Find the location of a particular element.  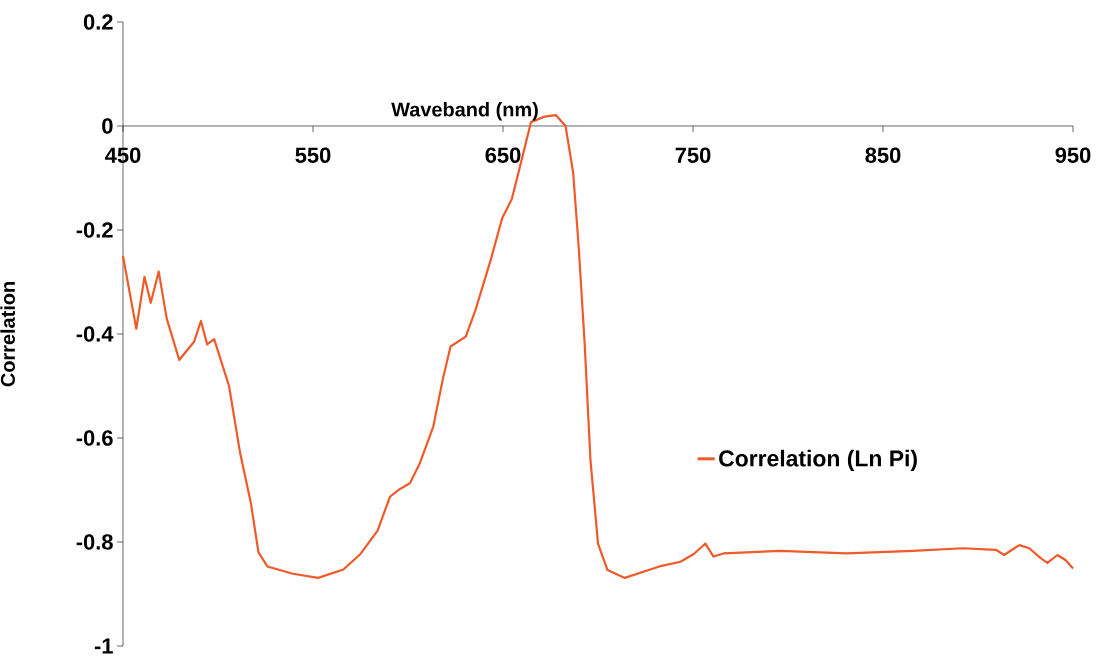

y-tick-label: -0.2 is located at coordinates (94, 230).